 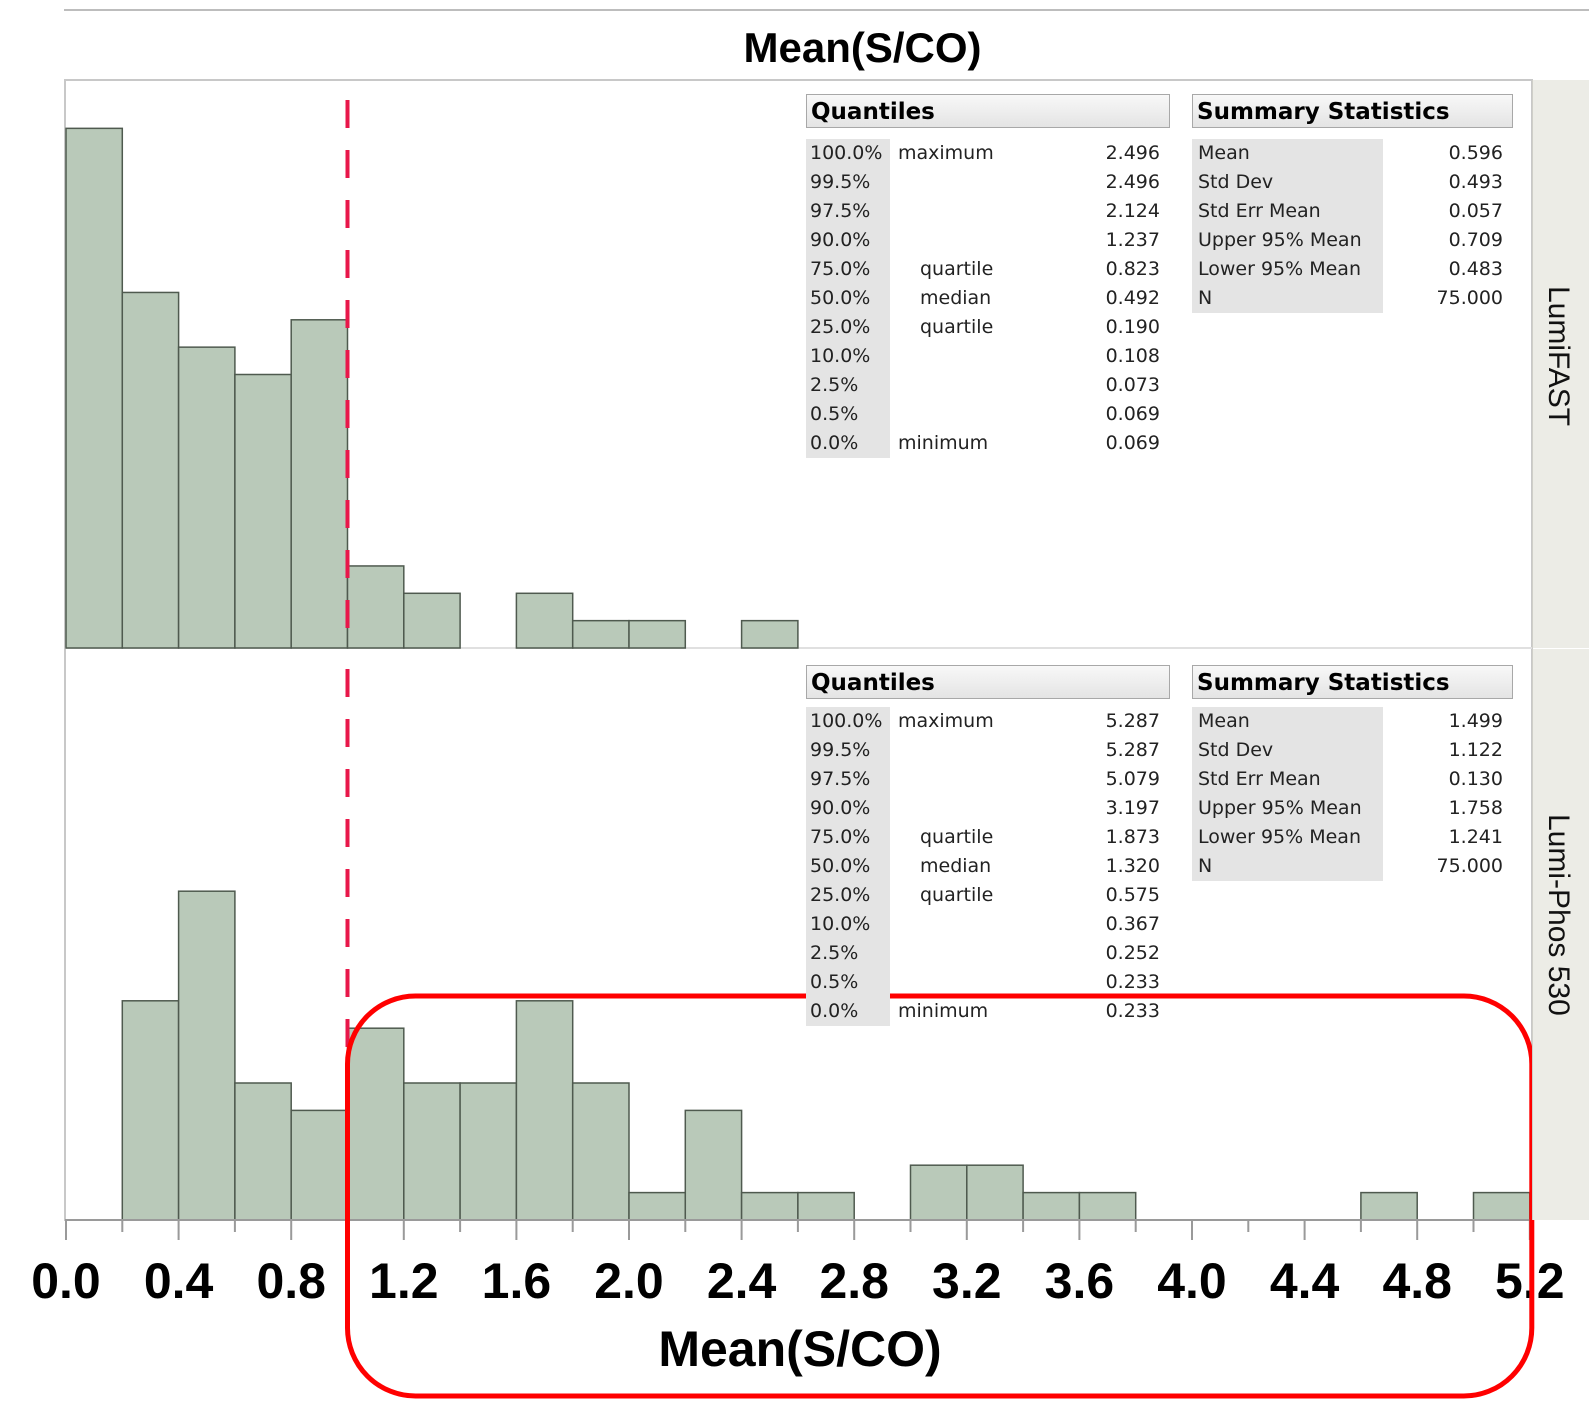 I want to click on summary-name: Upper 95% Mean, so click(x=1280, y=240).